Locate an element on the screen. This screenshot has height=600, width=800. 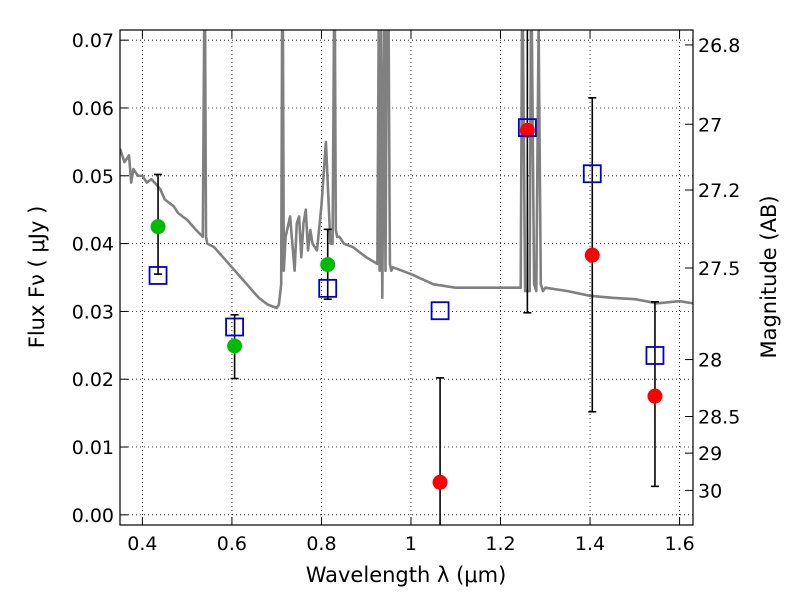
y2-tick-label: 27.2 is located at coordinates (719, 191).